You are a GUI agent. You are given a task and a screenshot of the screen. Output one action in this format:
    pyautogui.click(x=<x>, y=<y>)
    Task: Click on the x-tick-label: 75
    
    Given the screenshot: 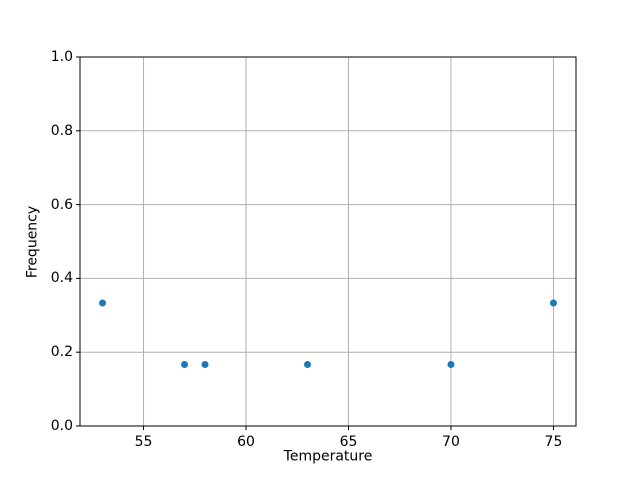 What is the action you would take?
    pyautogui.click(x=553, y=442)
    